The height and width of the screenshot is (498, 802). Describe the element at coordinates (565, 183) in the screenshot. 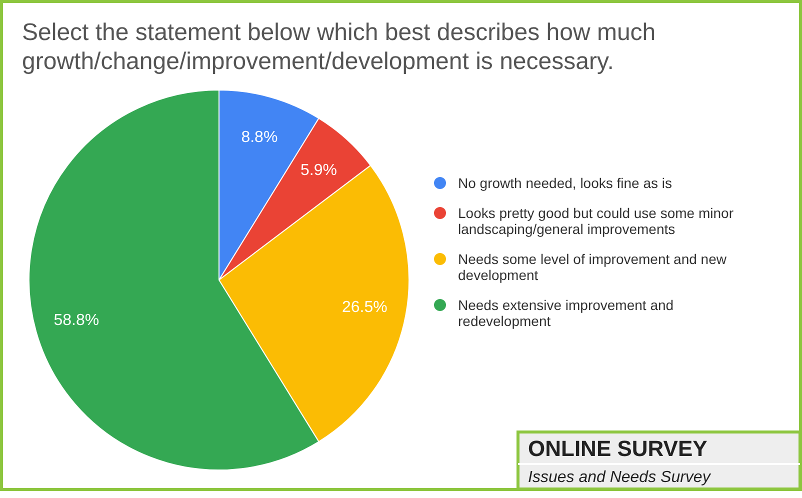

I see `legend-label: No growth needed, looks fine as is` at that location.